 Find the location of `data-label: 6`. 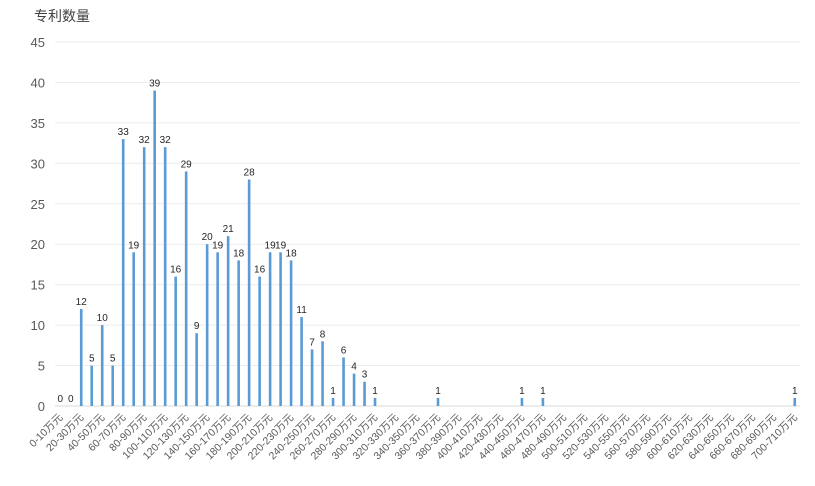

data-label: 6 is located at coordinates (344, 350).